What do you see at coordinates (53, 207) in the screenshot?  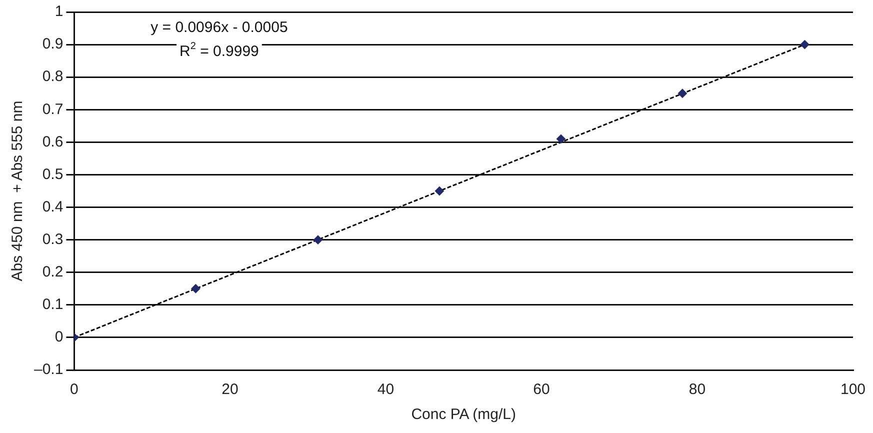 I see `y-tick-label: 0.4` at bounding box center [53, 207].